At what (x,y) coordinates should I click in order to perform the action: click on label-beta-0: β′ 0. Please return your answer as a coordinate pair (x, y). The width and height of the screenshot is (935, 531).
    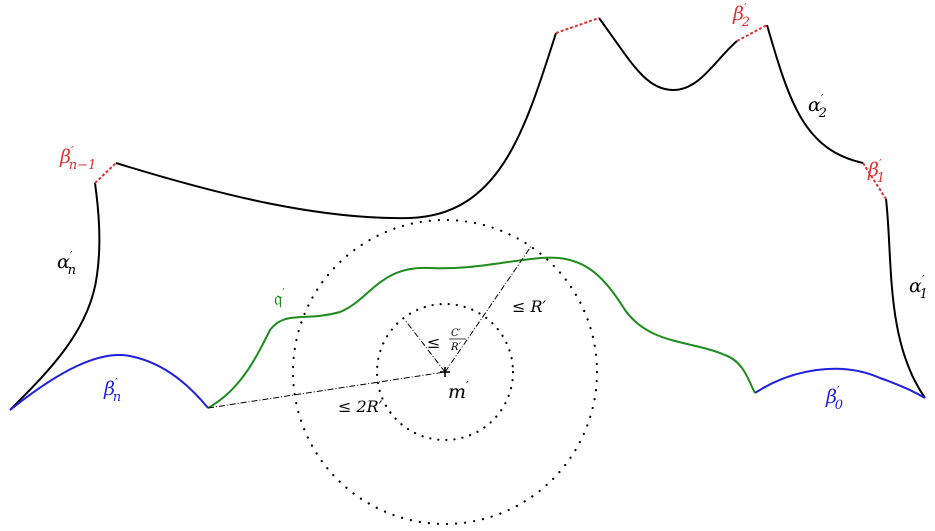
    Looking at the image, I should click on (834, 398).